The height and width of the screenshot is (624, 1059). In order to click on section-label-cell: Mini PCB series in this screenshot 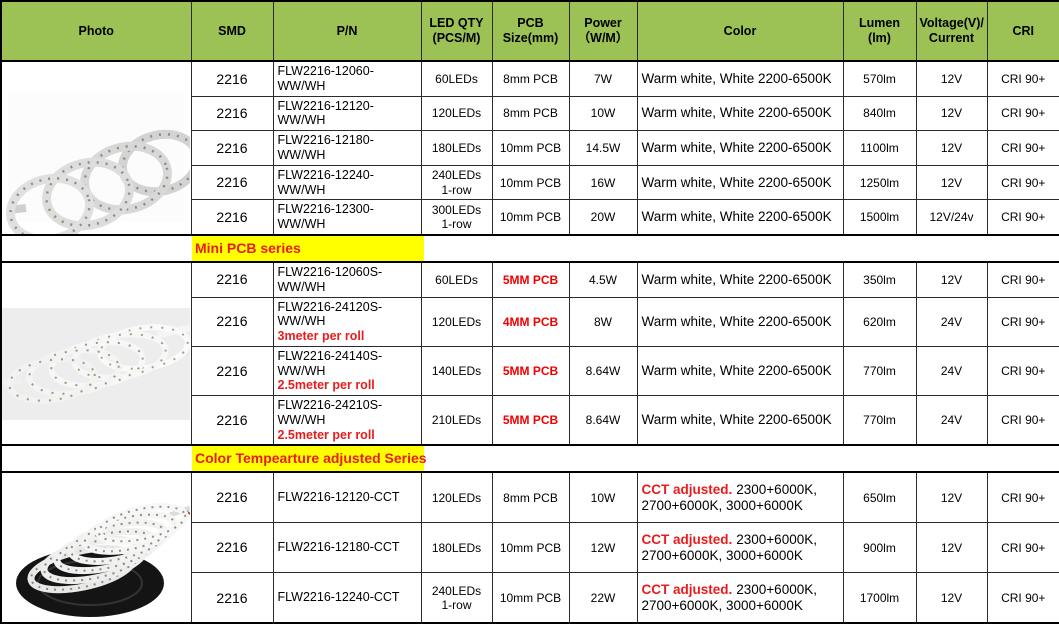, I will do `click(529, 248)`.